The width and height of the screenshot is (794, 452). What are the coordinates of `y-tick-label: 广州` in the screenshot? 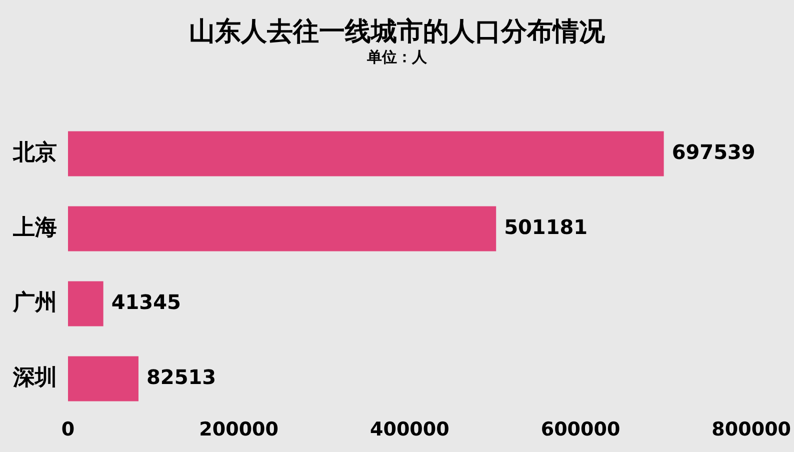 It's located at (34, 302).